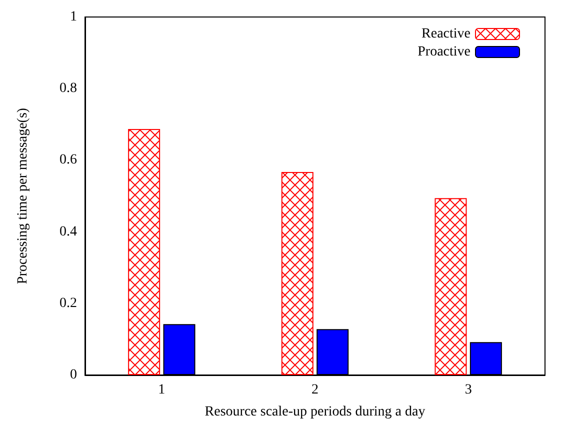 Image resolution: width=573 pixels, height=426 pixels. I want to click on legend-label: Proactive, so click(444, 52).